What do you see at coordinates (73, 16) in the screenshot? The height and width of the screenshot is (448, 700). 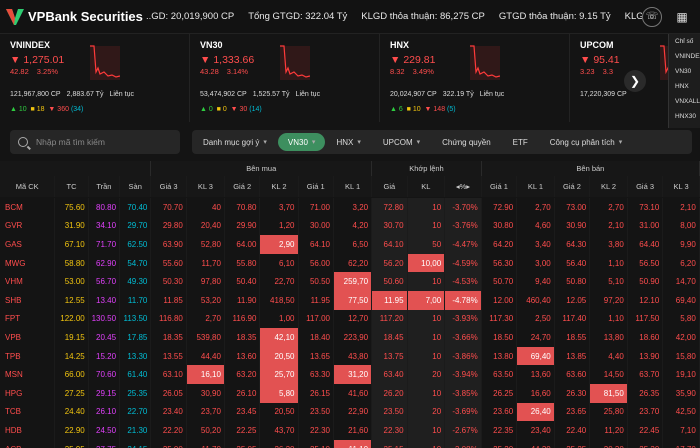 I see `brand-logo: VPBank Securities` at bounding box center [73, 16].